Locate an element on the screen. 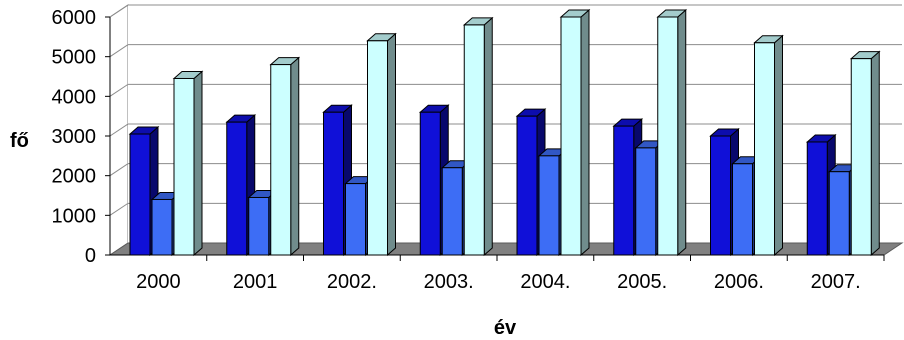  y-tick-label: 6000 is located at coordinates (74, 18).